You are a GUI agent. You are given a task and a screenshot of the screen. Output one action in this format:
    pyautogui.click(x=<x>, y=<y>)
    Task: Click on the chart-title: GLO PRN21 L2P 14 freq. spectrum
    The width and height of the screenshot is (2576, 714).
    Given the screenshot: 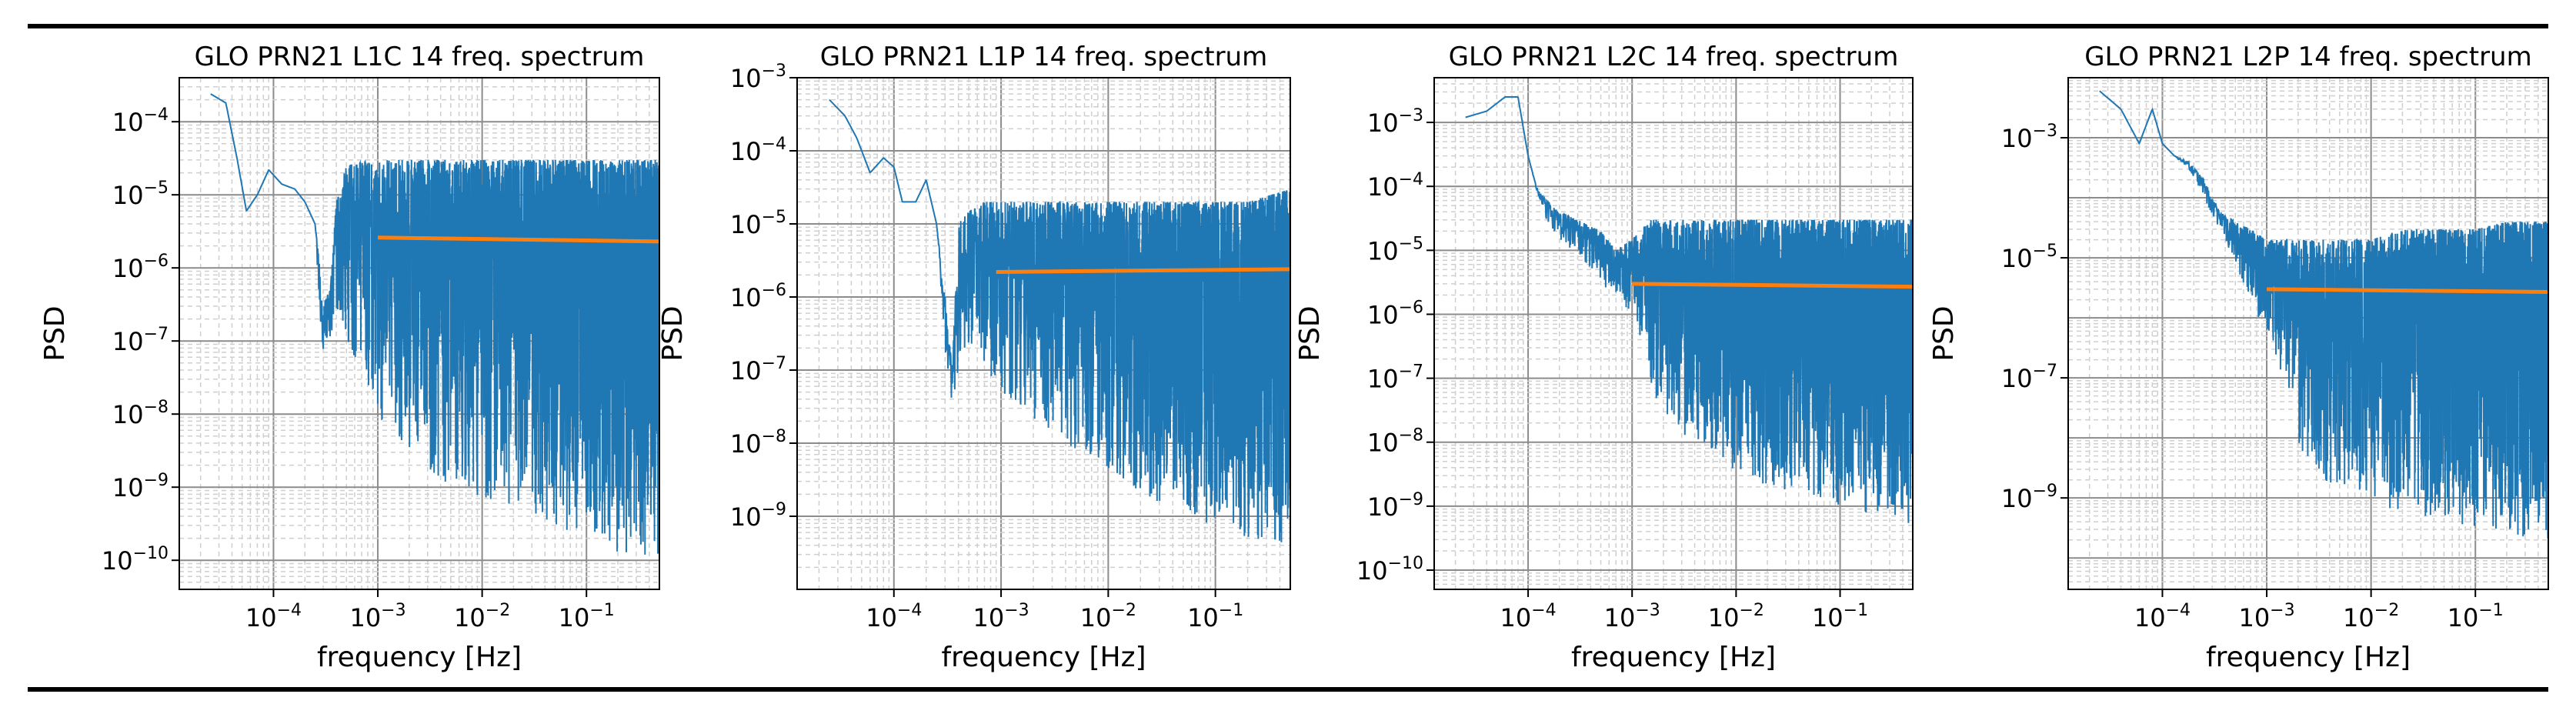 What is the action you would take?
    pyautogui.click(x=2307, y=57)
    